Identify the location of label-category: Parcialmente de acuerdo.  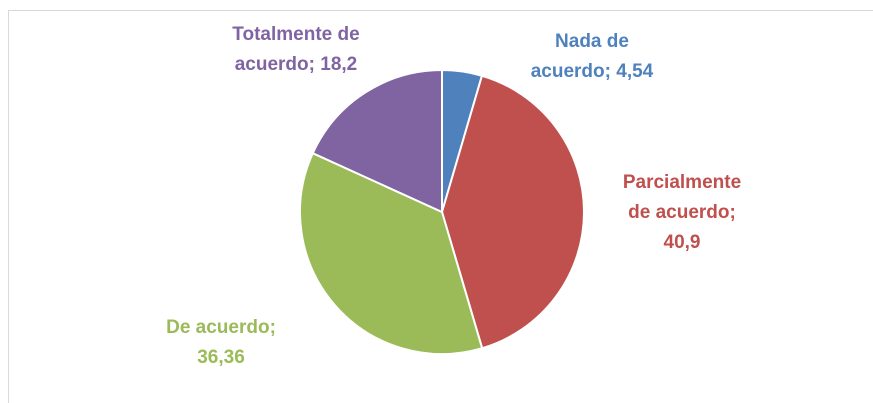
(682, 197).